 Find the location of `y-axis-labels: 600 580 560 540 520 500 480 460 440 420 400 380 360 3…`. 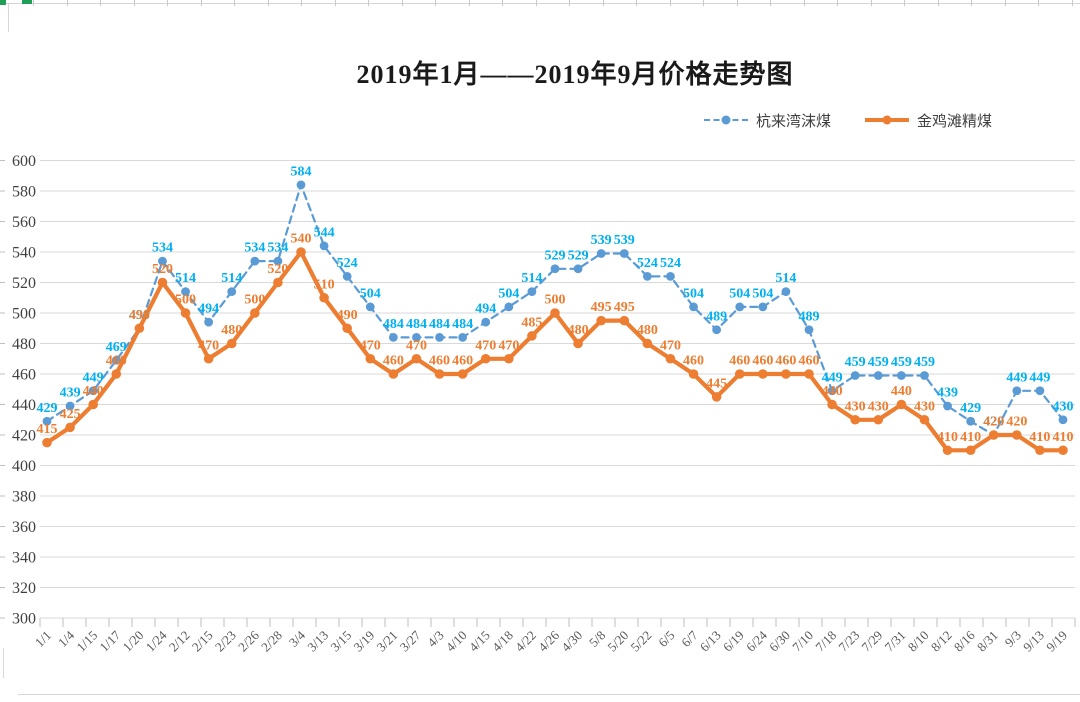

y-axis-labels: 600 580 560 540 520 500 480 460 440 420 400 380 360 3… is located at coordinates (24, 390).